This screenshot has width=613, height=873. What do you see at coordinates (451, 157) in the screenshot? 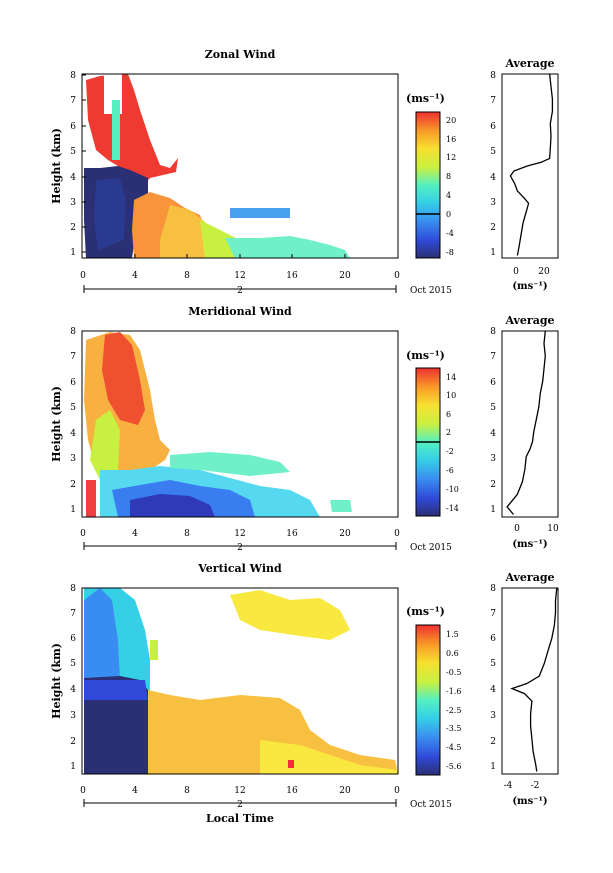
I see `colorbar-tick: 12` at bounding box center [451, 157].